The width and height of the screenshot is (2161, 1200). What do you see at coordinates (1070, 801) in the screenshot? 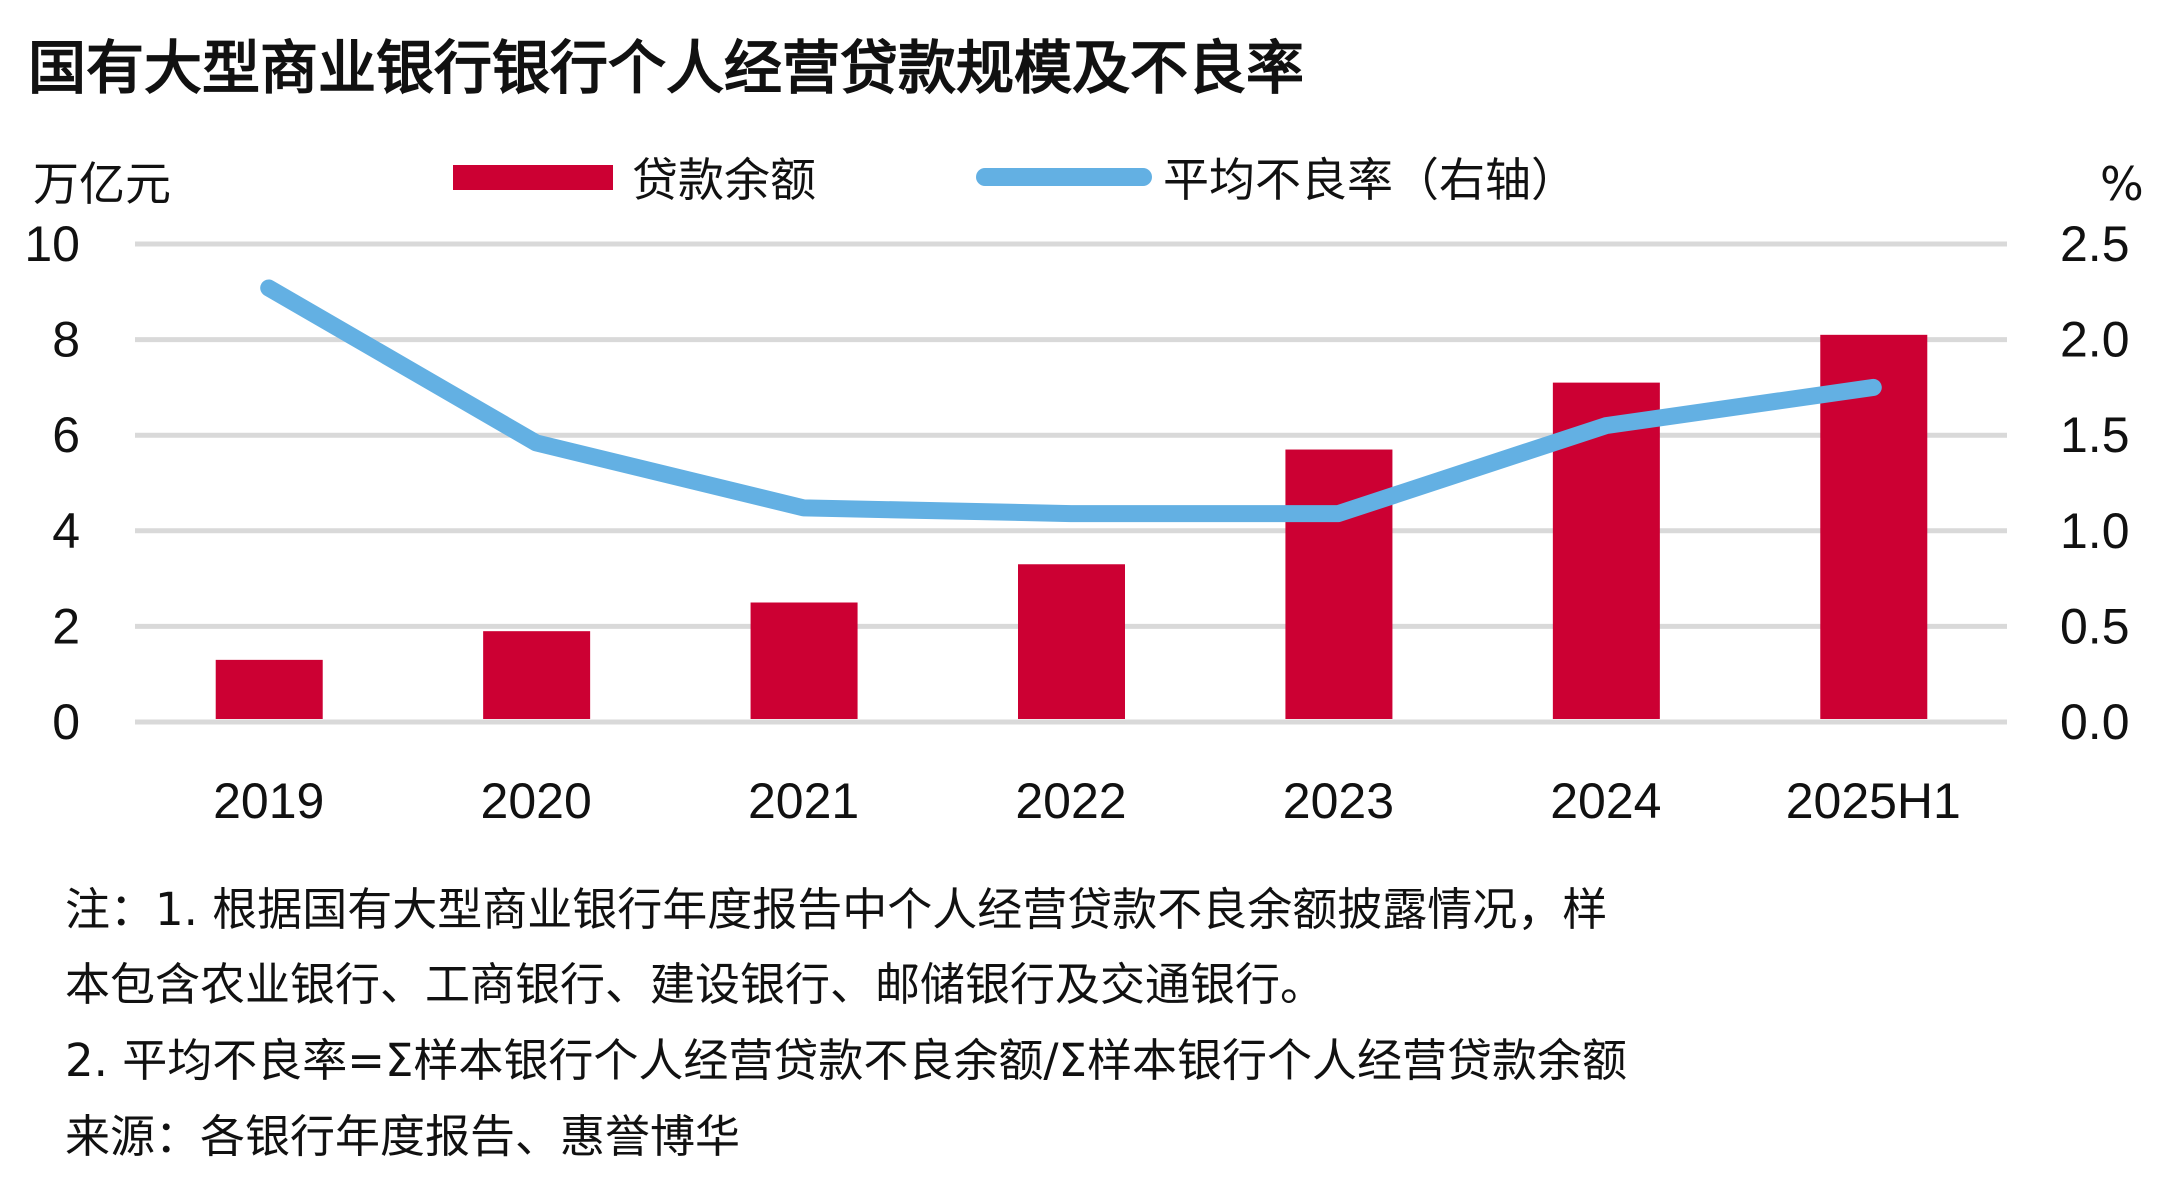
I see `x-tick-label: 2022` at bounding box center [1070, 801].